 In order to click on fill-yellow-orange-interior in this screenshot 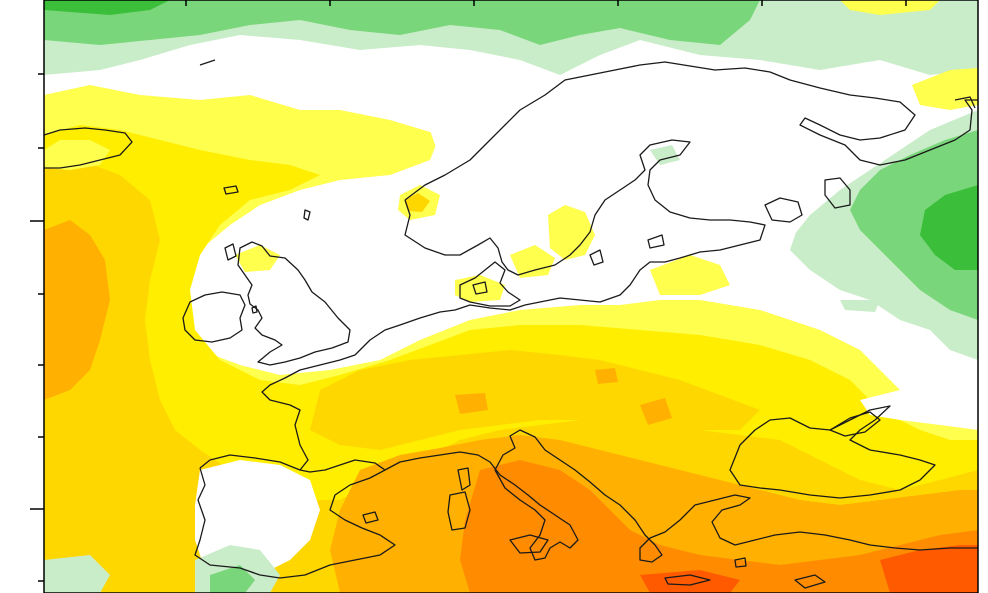, I will do `click(535, 400)`.